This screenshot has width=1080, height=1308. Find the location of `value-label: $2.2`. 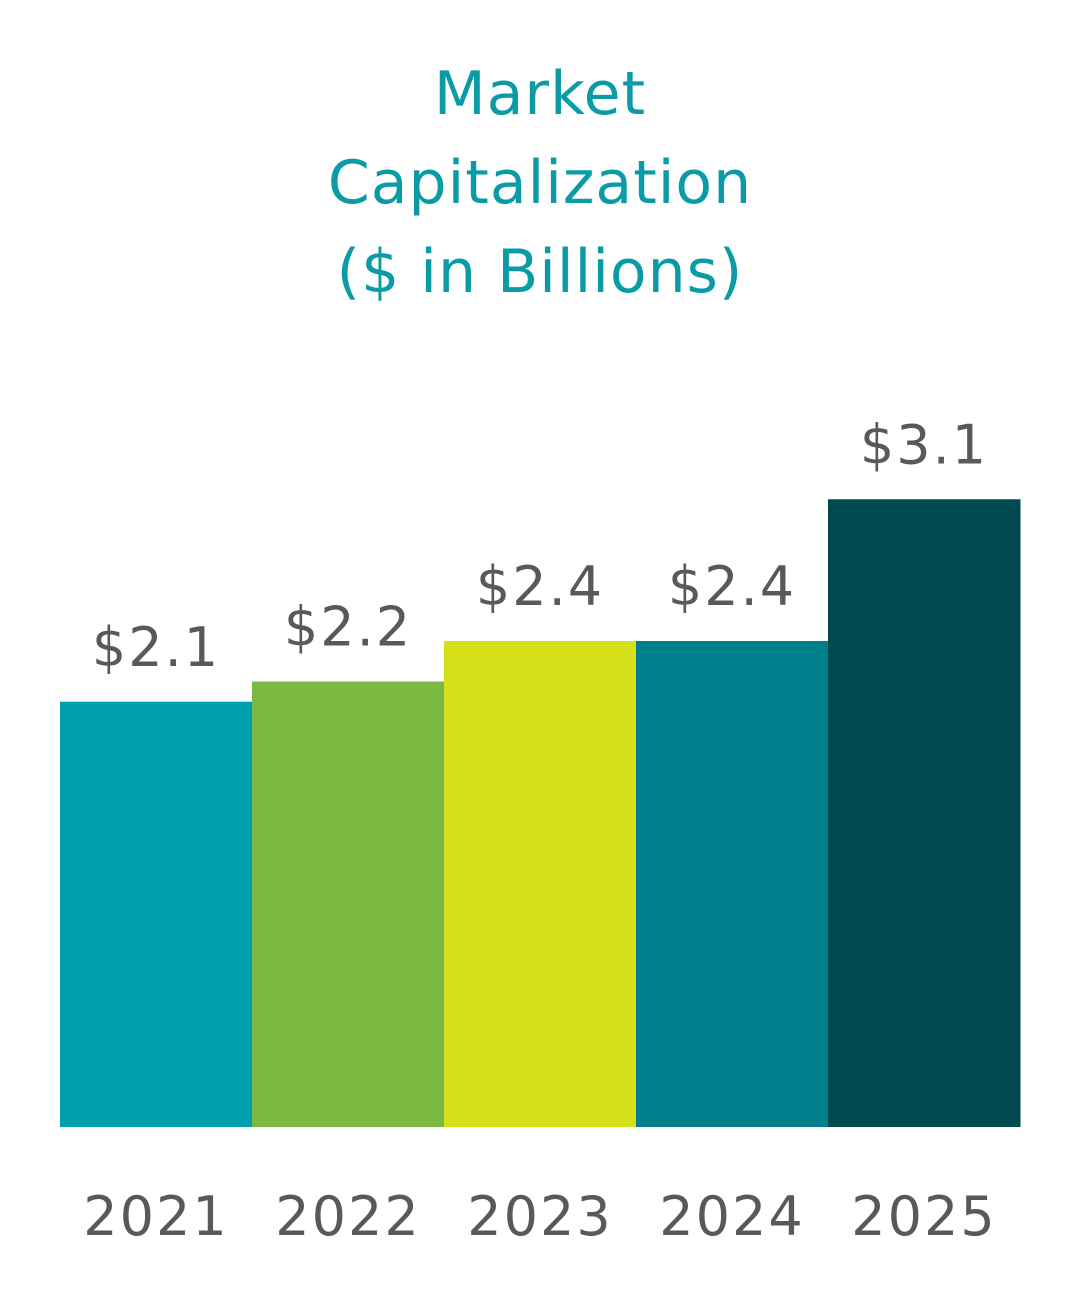

value-label: $2.2 is located at coordinates (348, 627).